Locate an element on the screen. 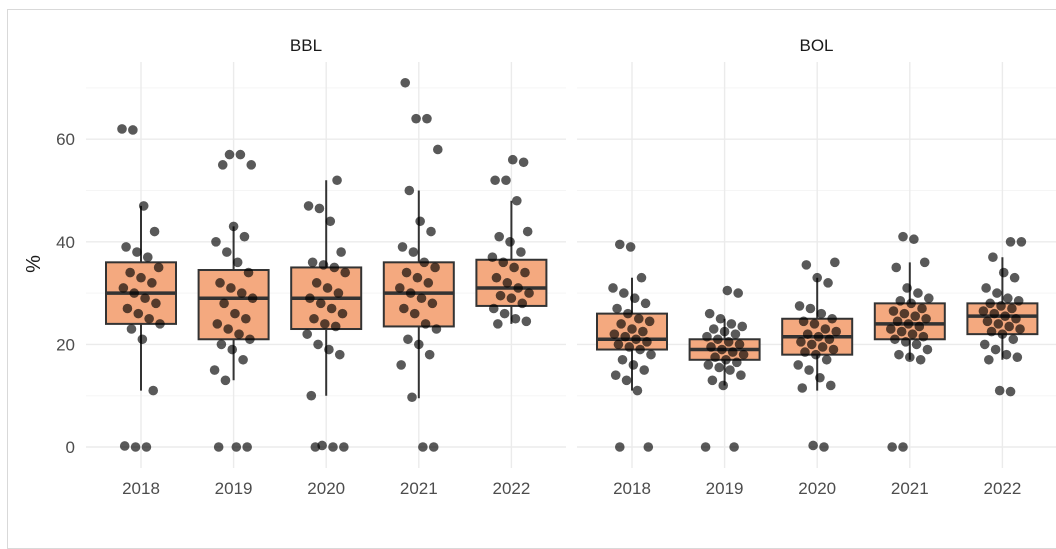  box-2019 is located at coordinates (233, 305).